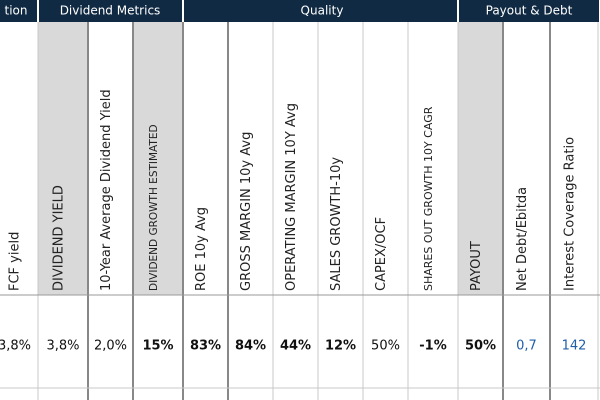 This screenshot has width=600, height=400. What do you see at coordinates (157, 346) in the screenshot?
I see `cell-value: 15%` at bounding box center [157, 346].